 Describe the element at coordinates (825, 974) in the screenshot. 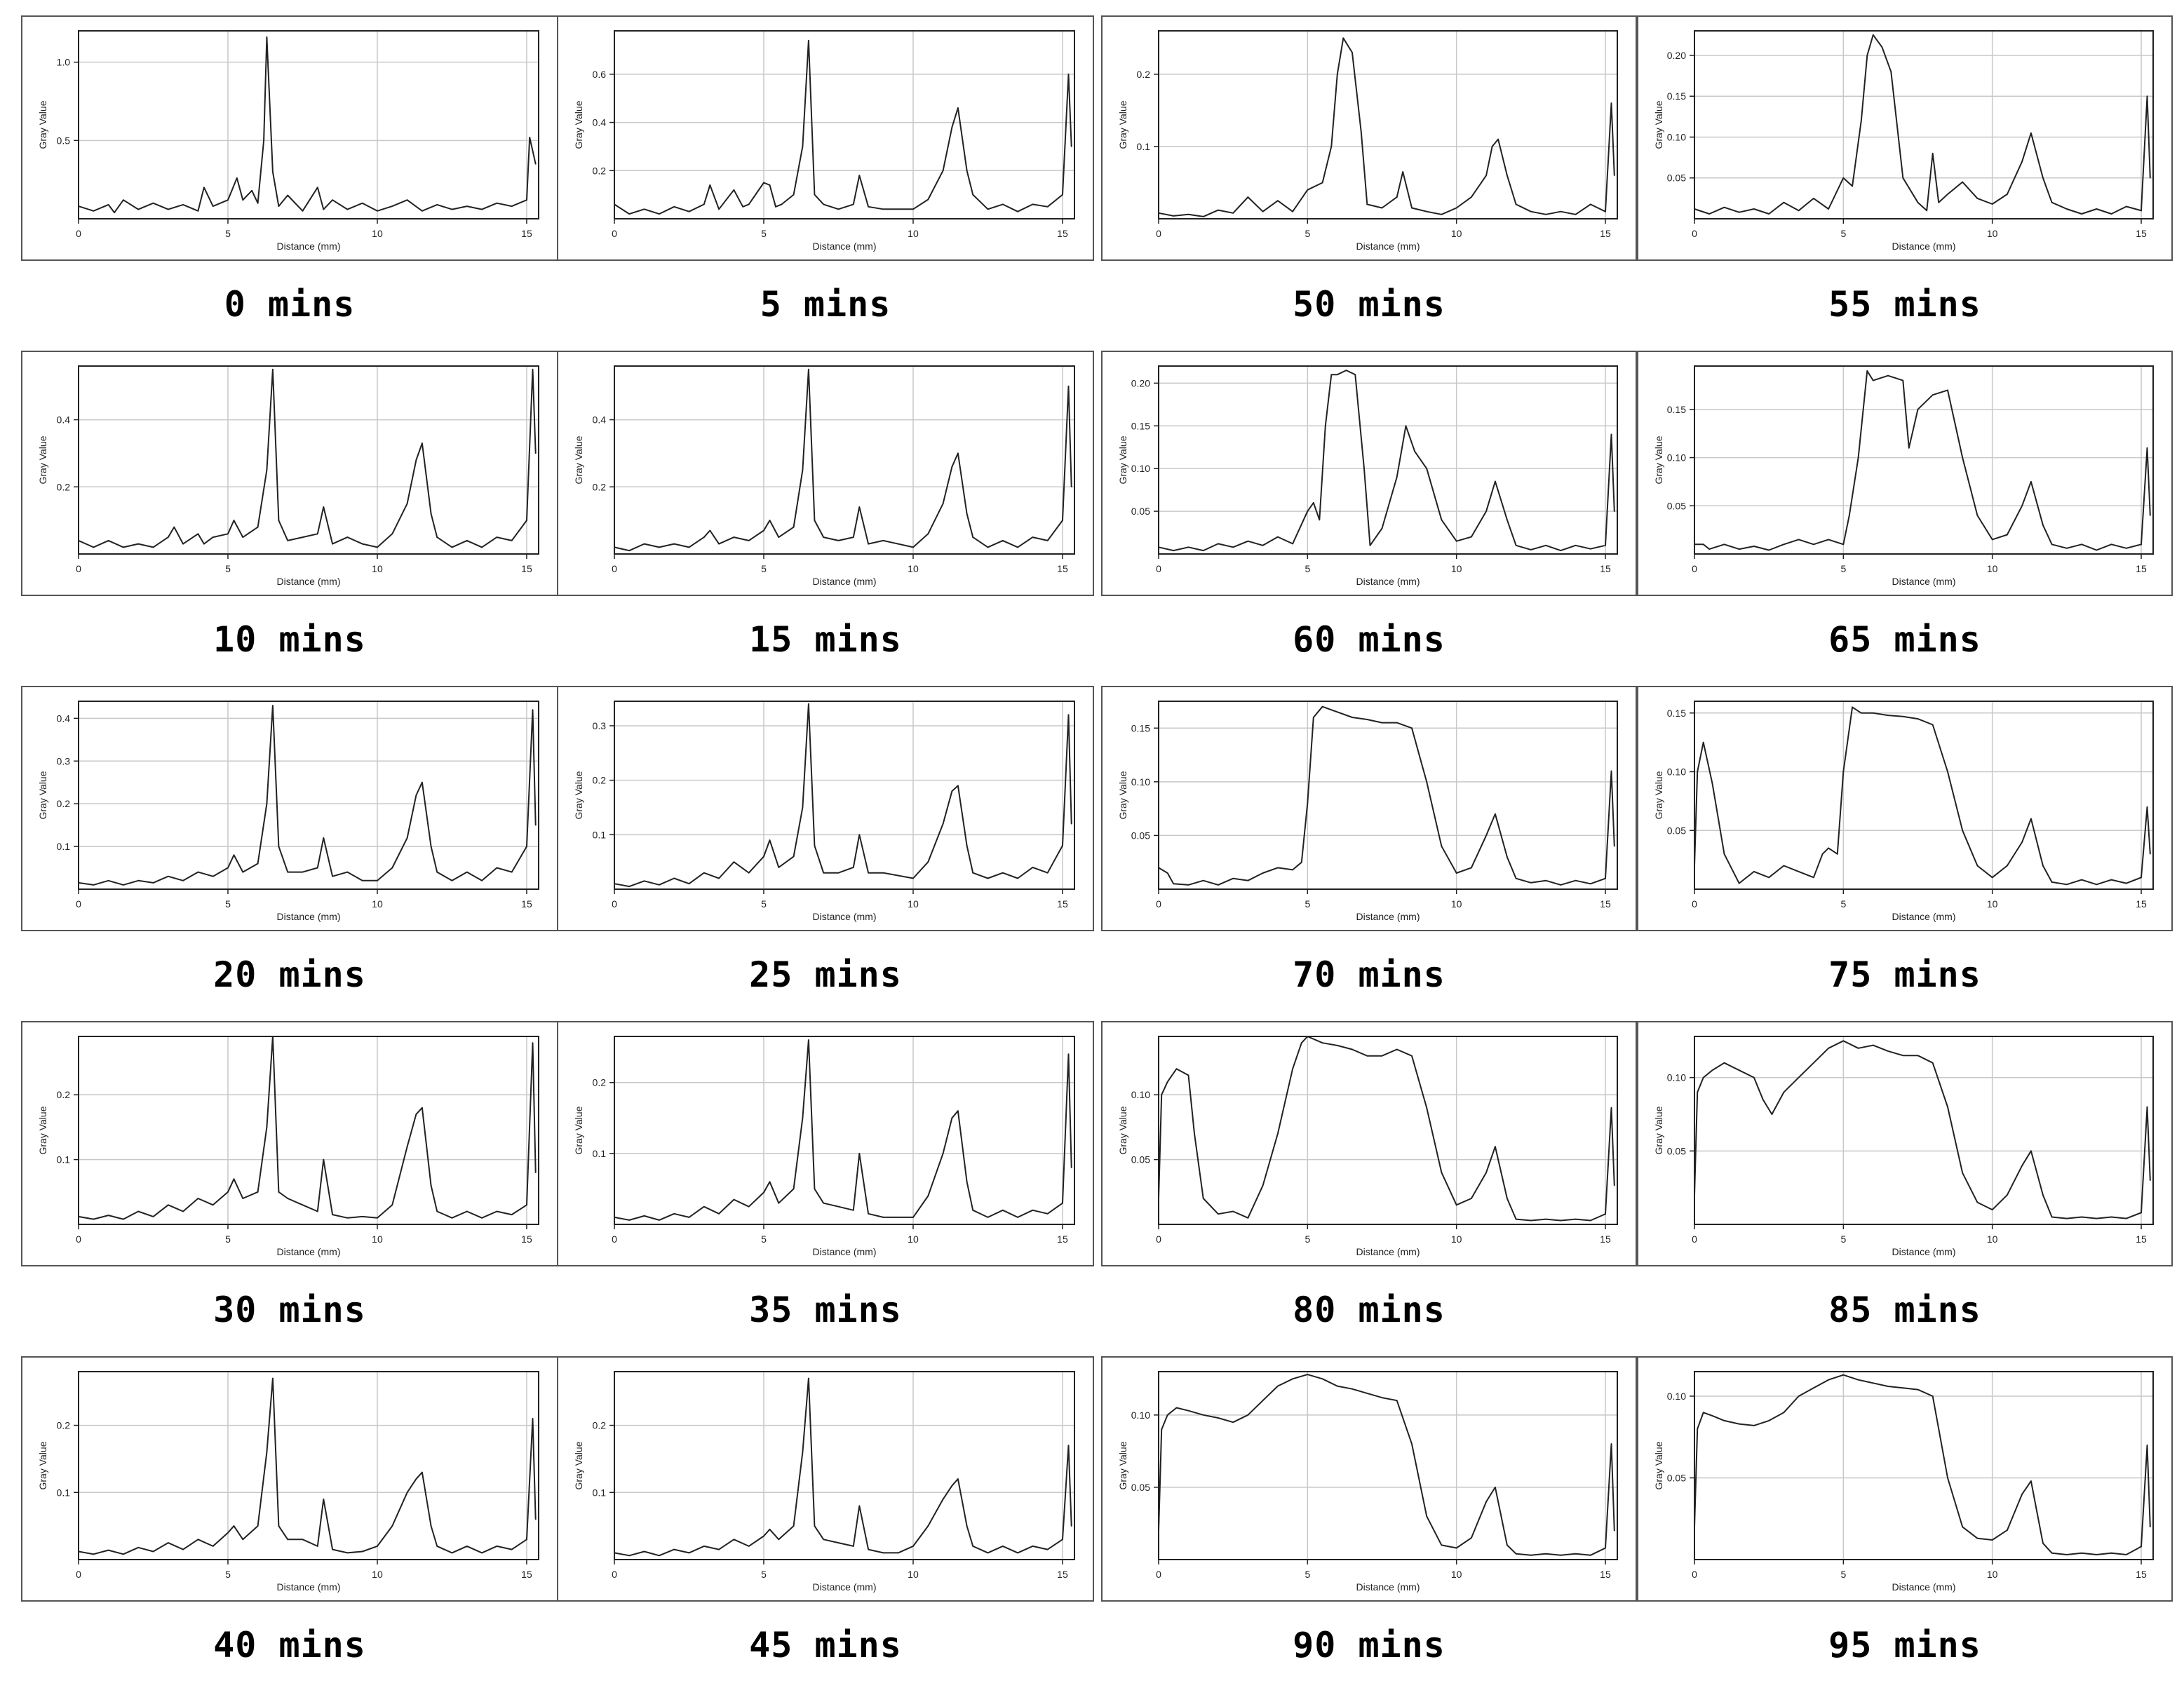

I see `time-caption: 25 mins` at that location.